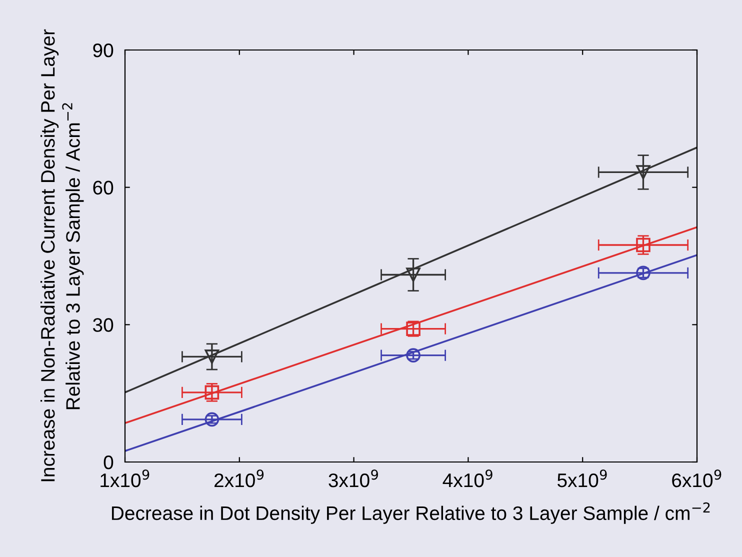  What do you see at coordinates (103, 187) in the screenshot?
I see `y-tick-label: 60` at bounding box center [103, 187].